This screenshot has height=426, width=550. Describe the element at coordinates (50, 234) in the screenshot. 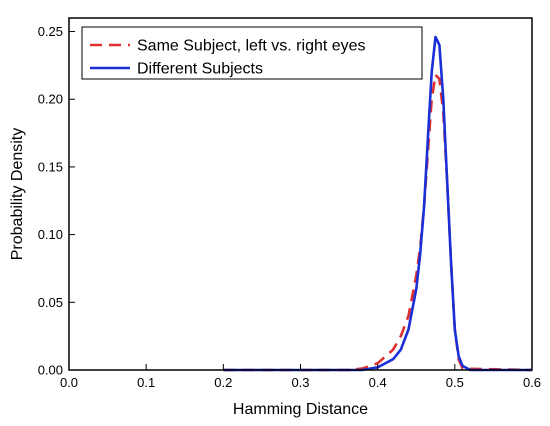

I see `y-tick-label: 0.10` at that location.